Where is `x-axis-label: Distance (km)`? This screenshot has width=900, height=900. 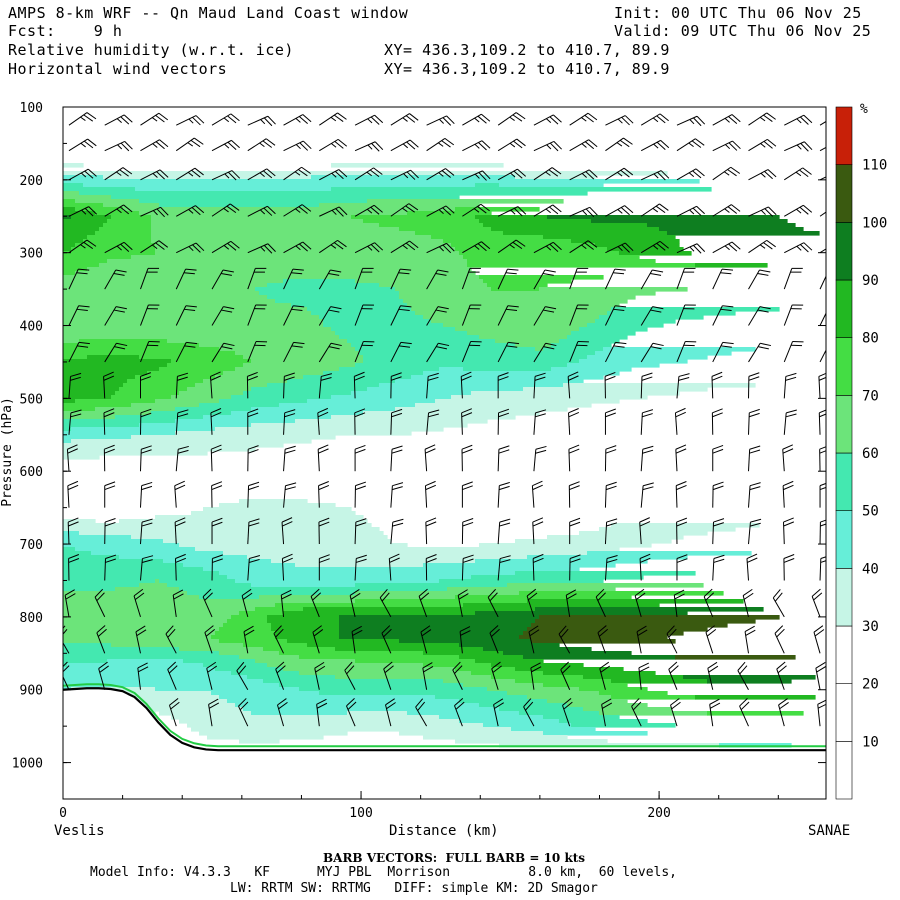 x-axis-label: Distance (km) is located at coordinates (444, 831).